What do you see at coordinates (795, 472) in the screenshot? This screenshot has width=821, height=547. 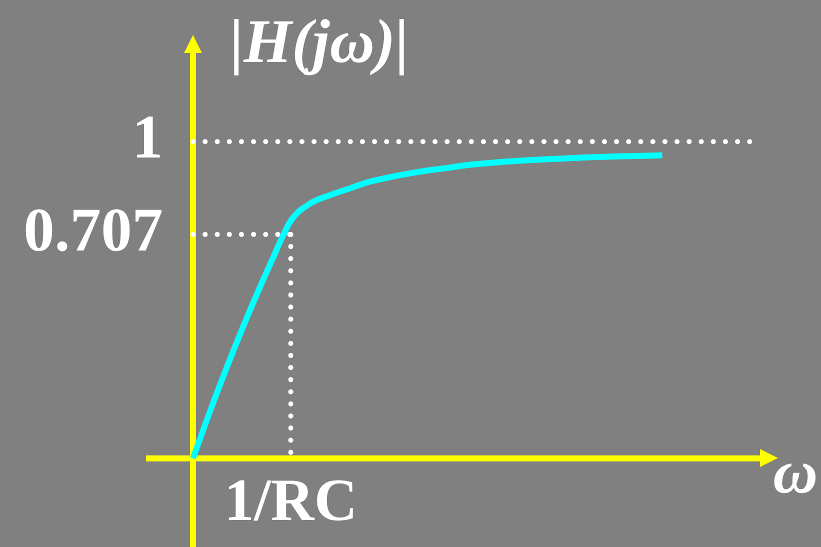 I see `x-axis-title: ω` at bounding box center [795, 472].